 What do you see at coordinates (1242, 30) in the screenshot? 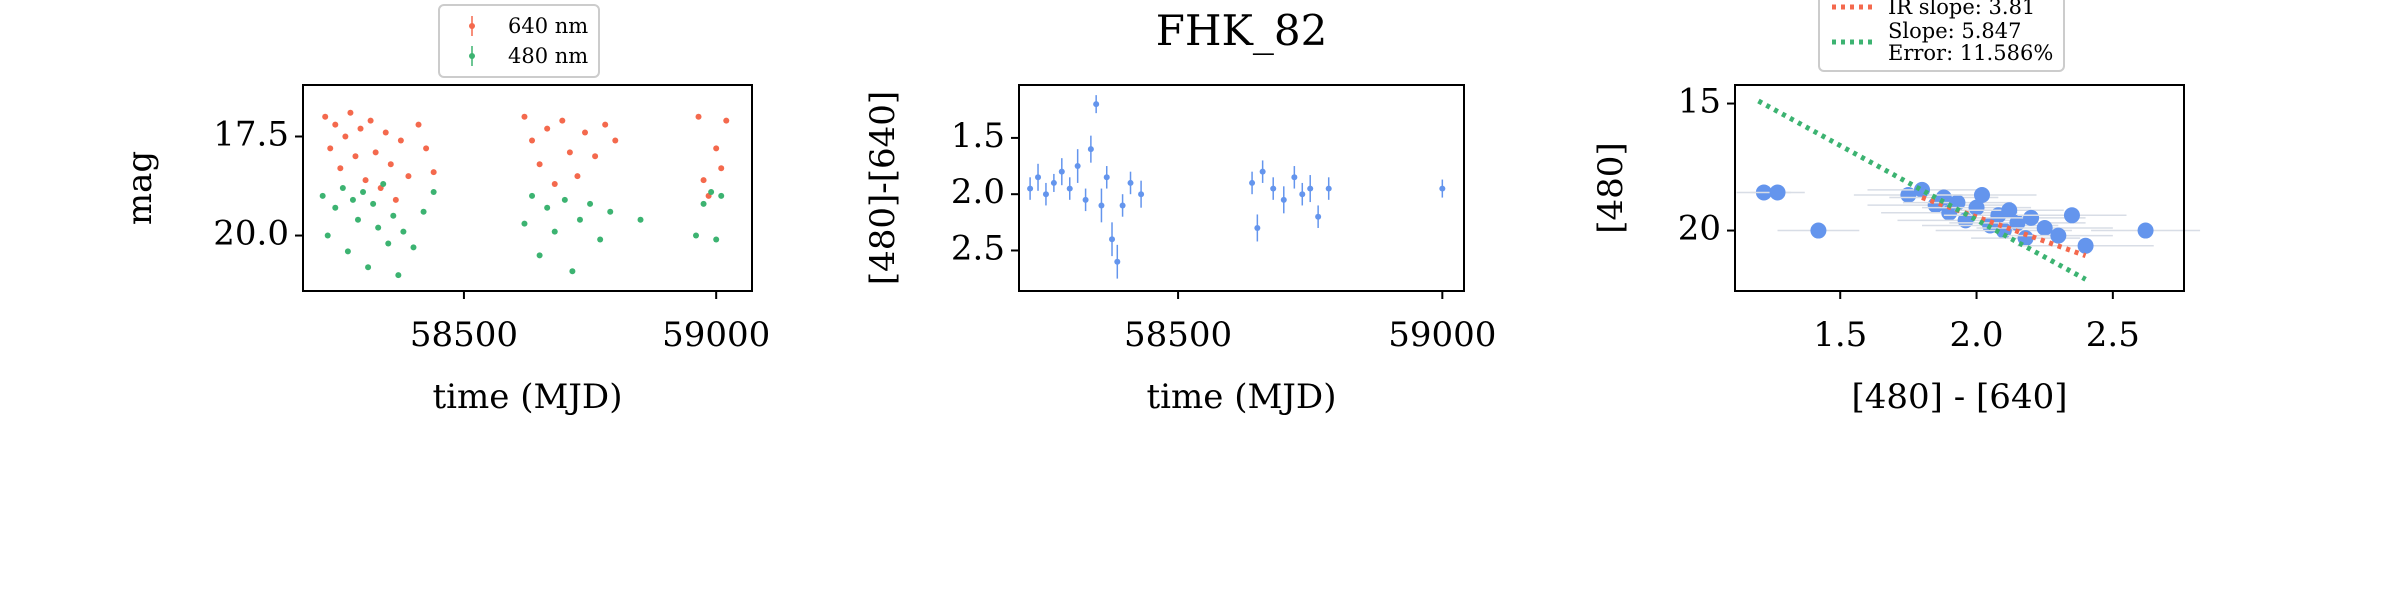
I see `chart-title: FHK_82` at bounding box center [1242, 30].